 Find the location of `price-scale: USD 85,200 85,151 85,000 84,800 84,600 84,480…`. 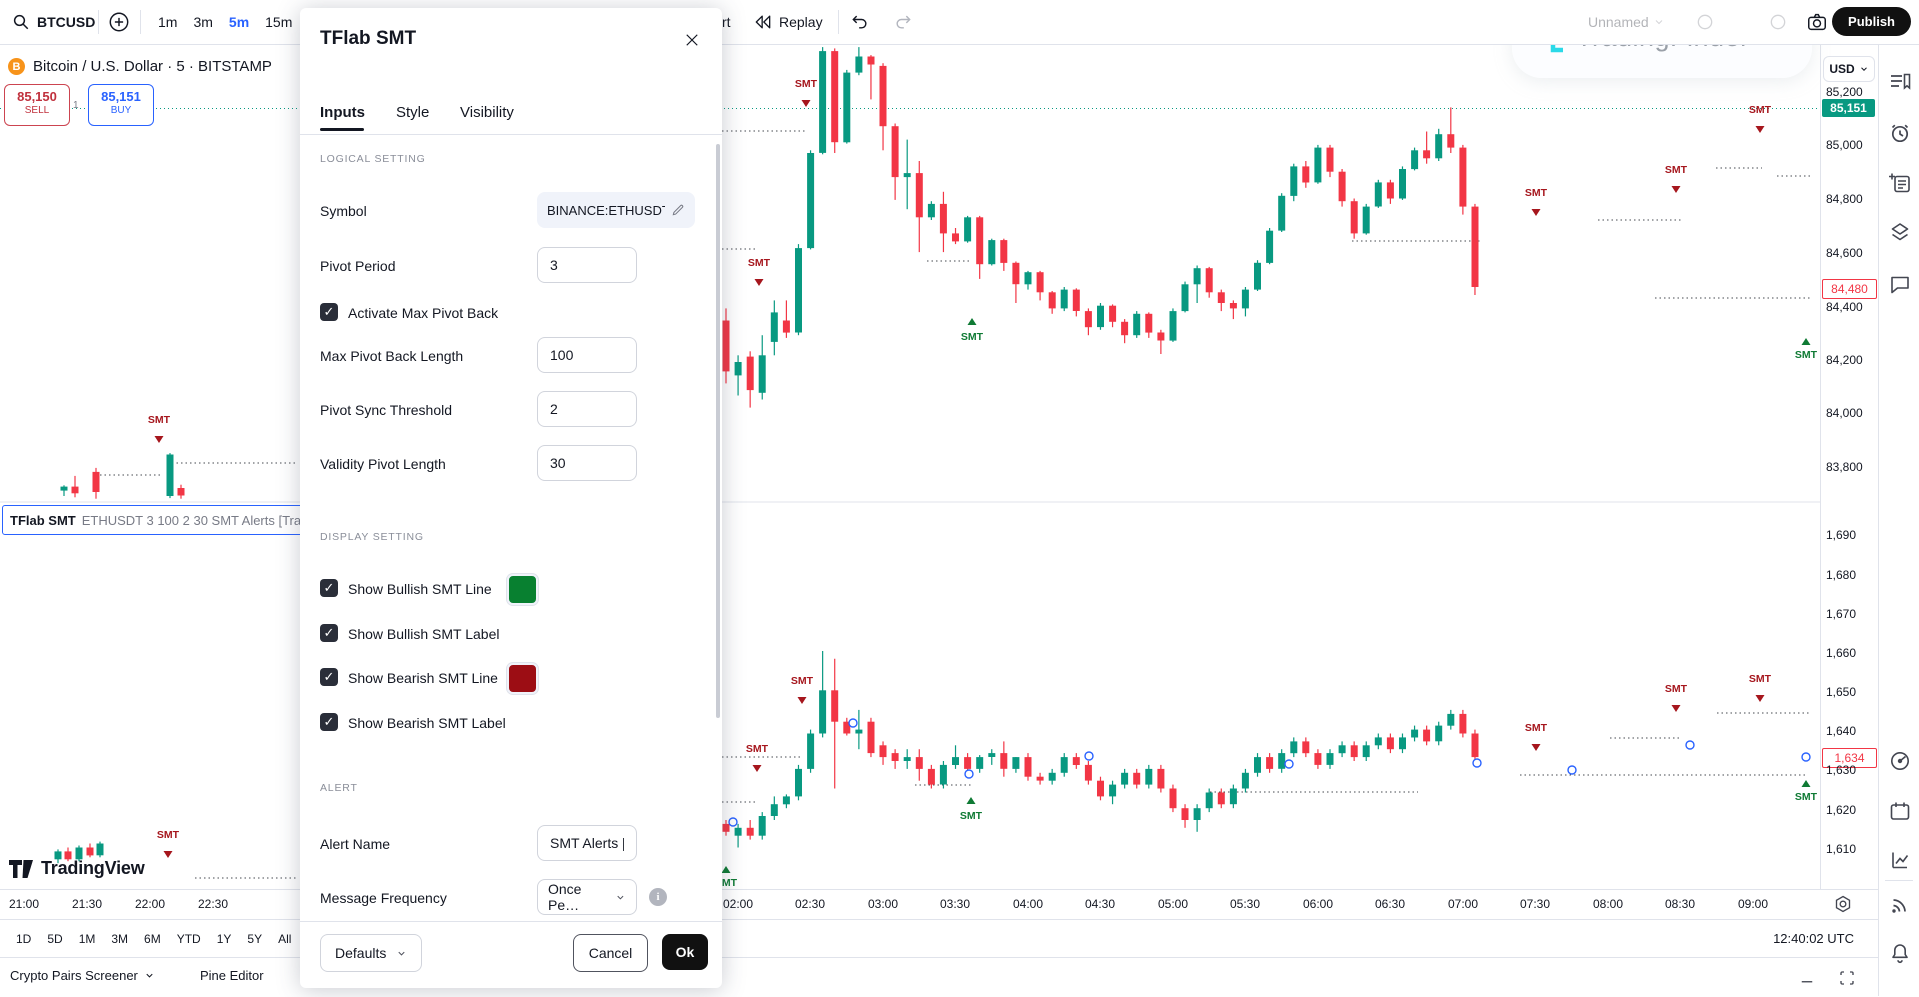

price-scale: USD 85,200 85,151 85,000 84,800 84,600 84,480… is located at coordinates (1849, 466).